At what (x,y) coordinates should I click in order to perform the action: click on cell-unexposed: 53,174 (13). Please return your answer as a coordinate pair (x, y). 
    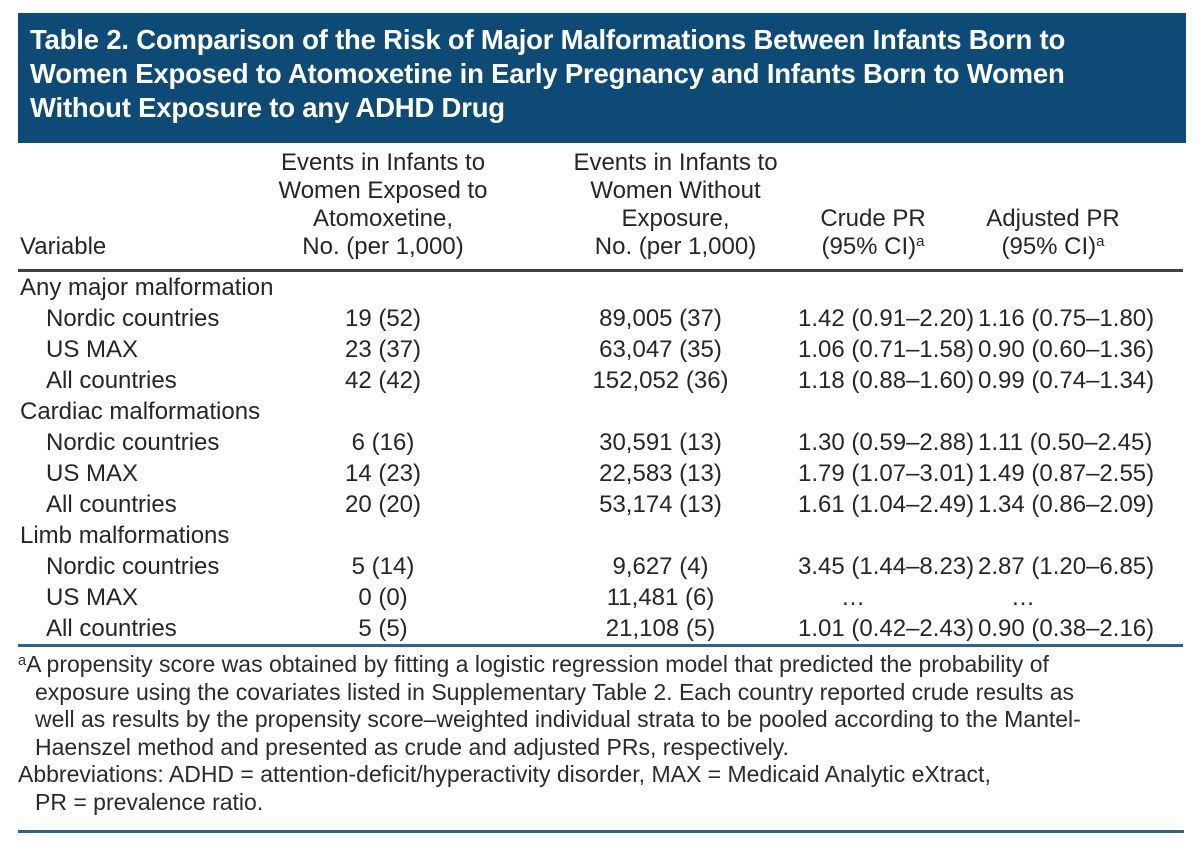
    Looking at the image, I should click on (660, 504).